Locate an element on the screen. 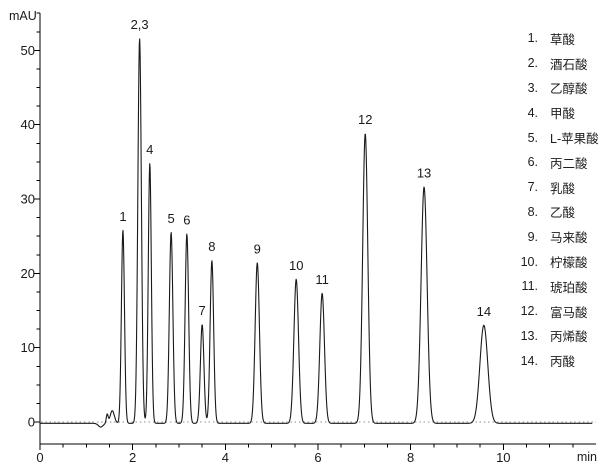 The width and height of the screenshot is (607, 465). legend-item: 13. 丙烯酸 is located at coordinates (552, 336).